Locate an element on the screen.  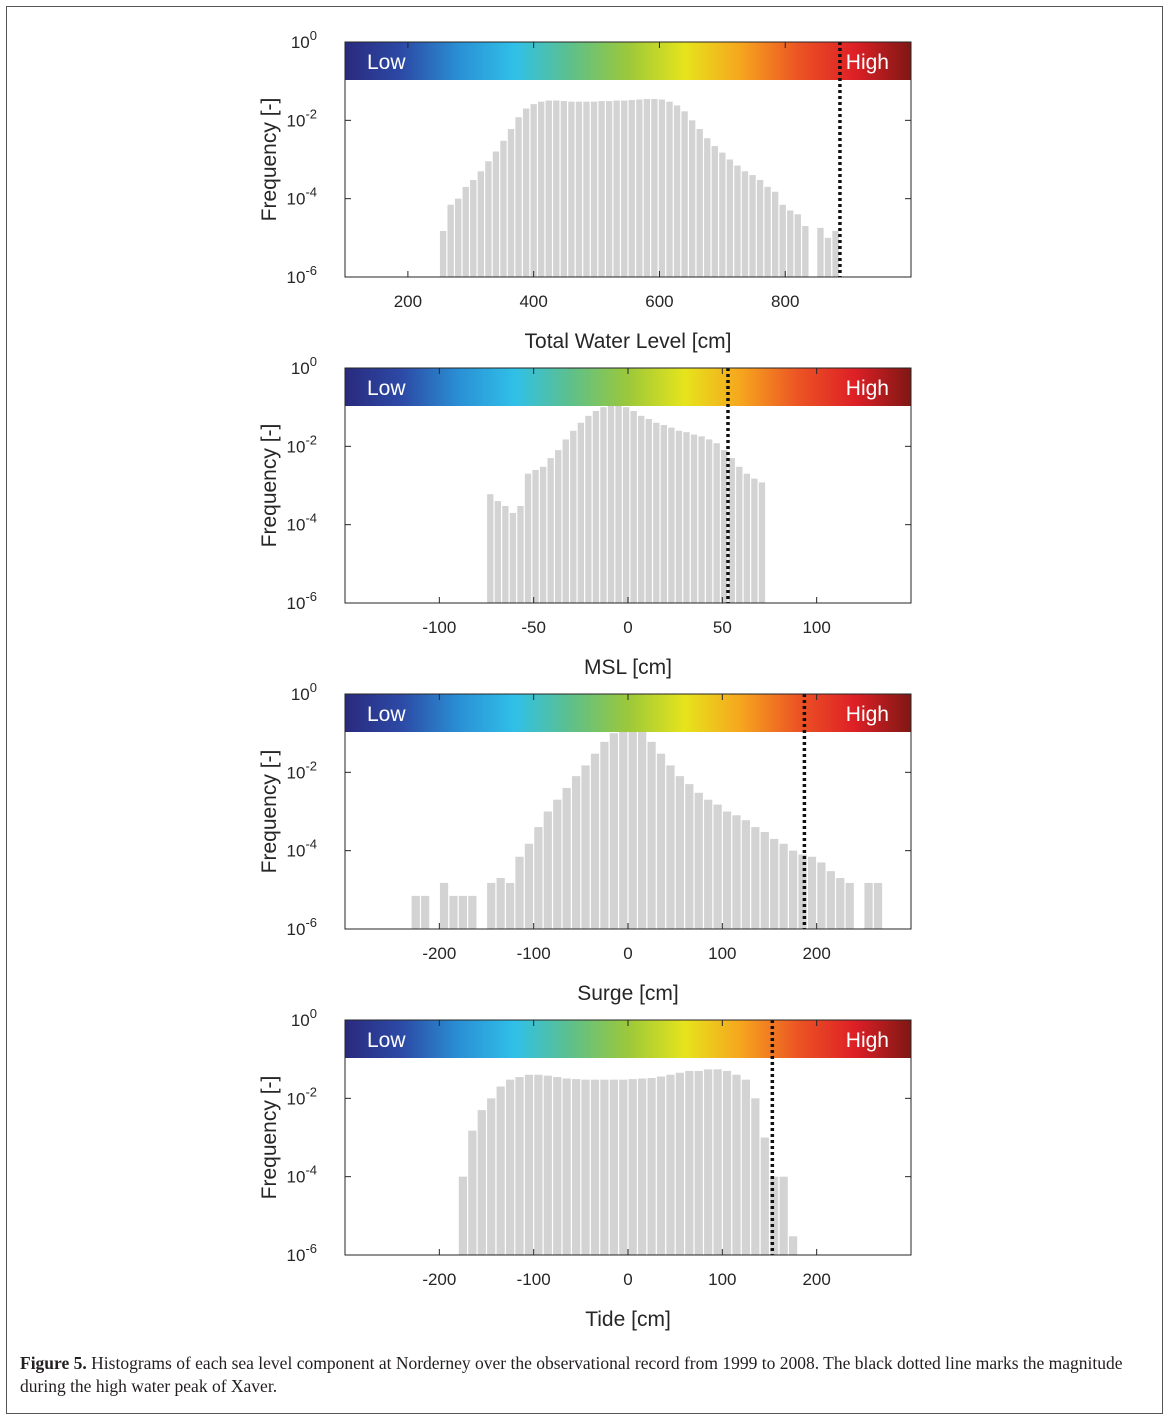
x-tick-label: 0 is located at coordinates (627, 627).